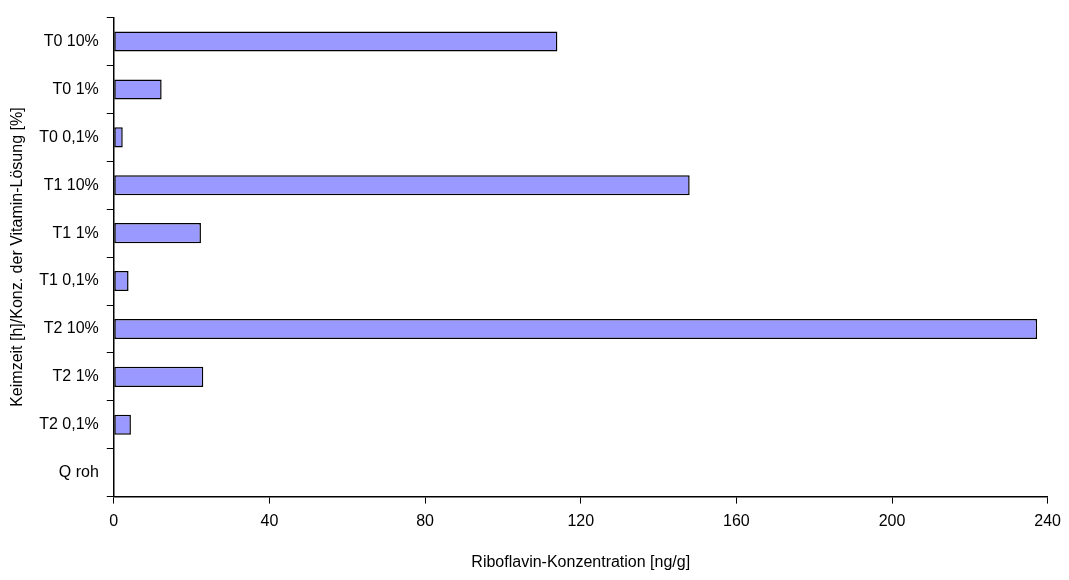  I want to click on y-tick-label: Q roh, so click(78, 472).